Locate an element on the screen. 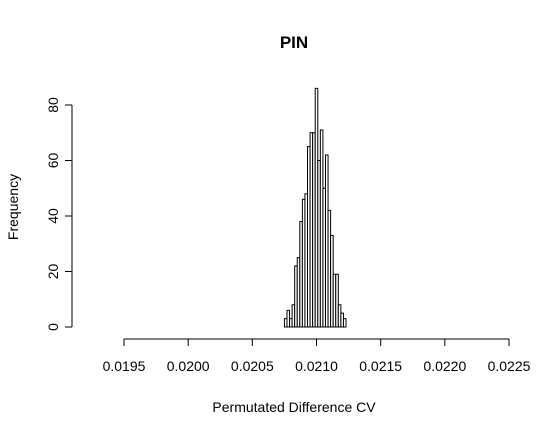  y-tick-label: 80 is located at coordinates (53, 105).